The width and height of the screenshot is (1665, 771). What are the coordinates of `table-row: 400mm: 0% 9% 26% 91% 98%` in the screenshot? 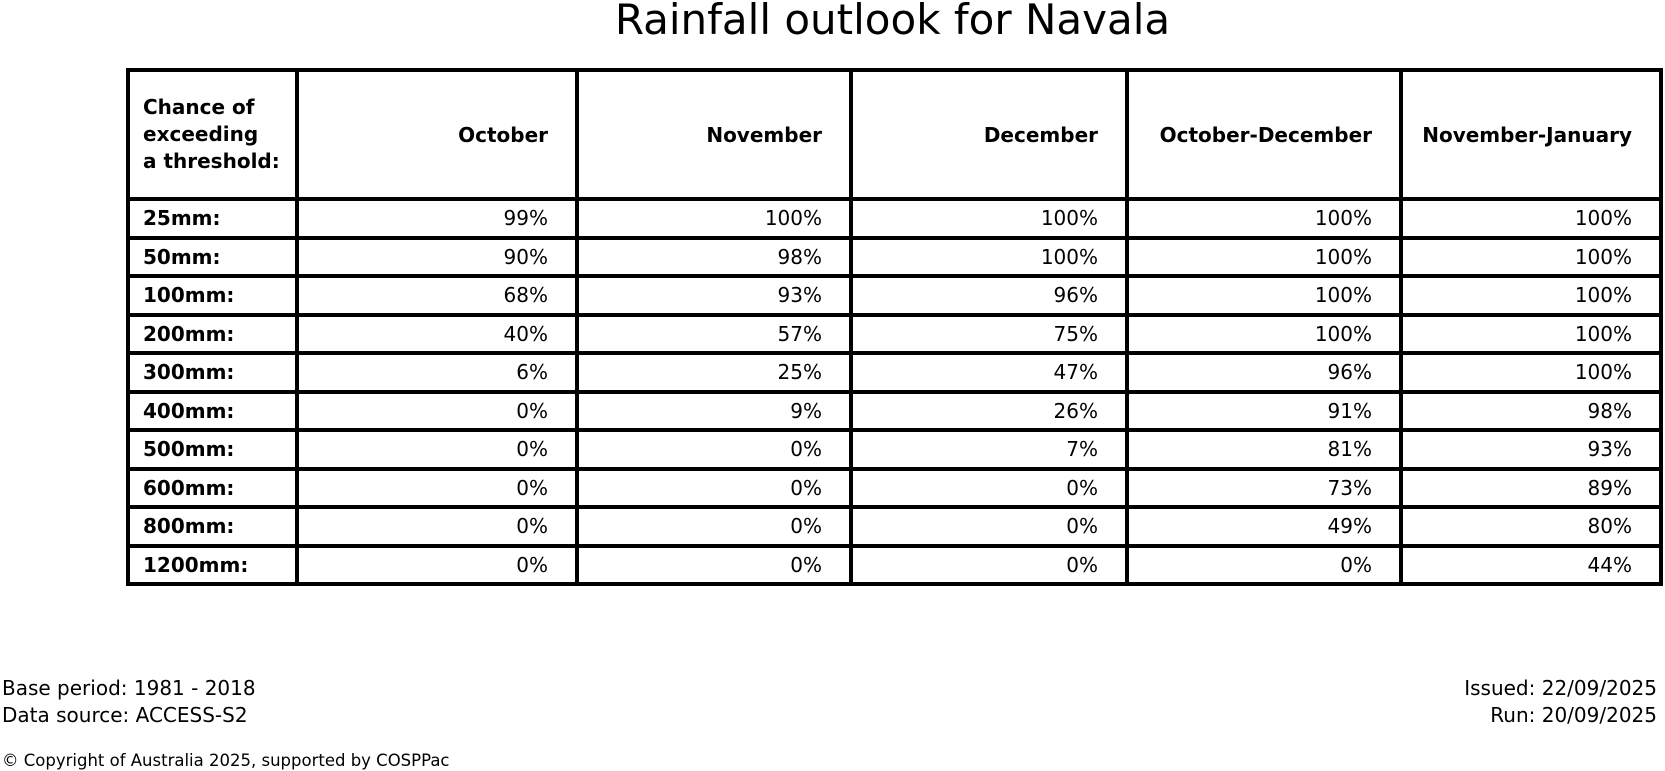 It's located at (894, 410).